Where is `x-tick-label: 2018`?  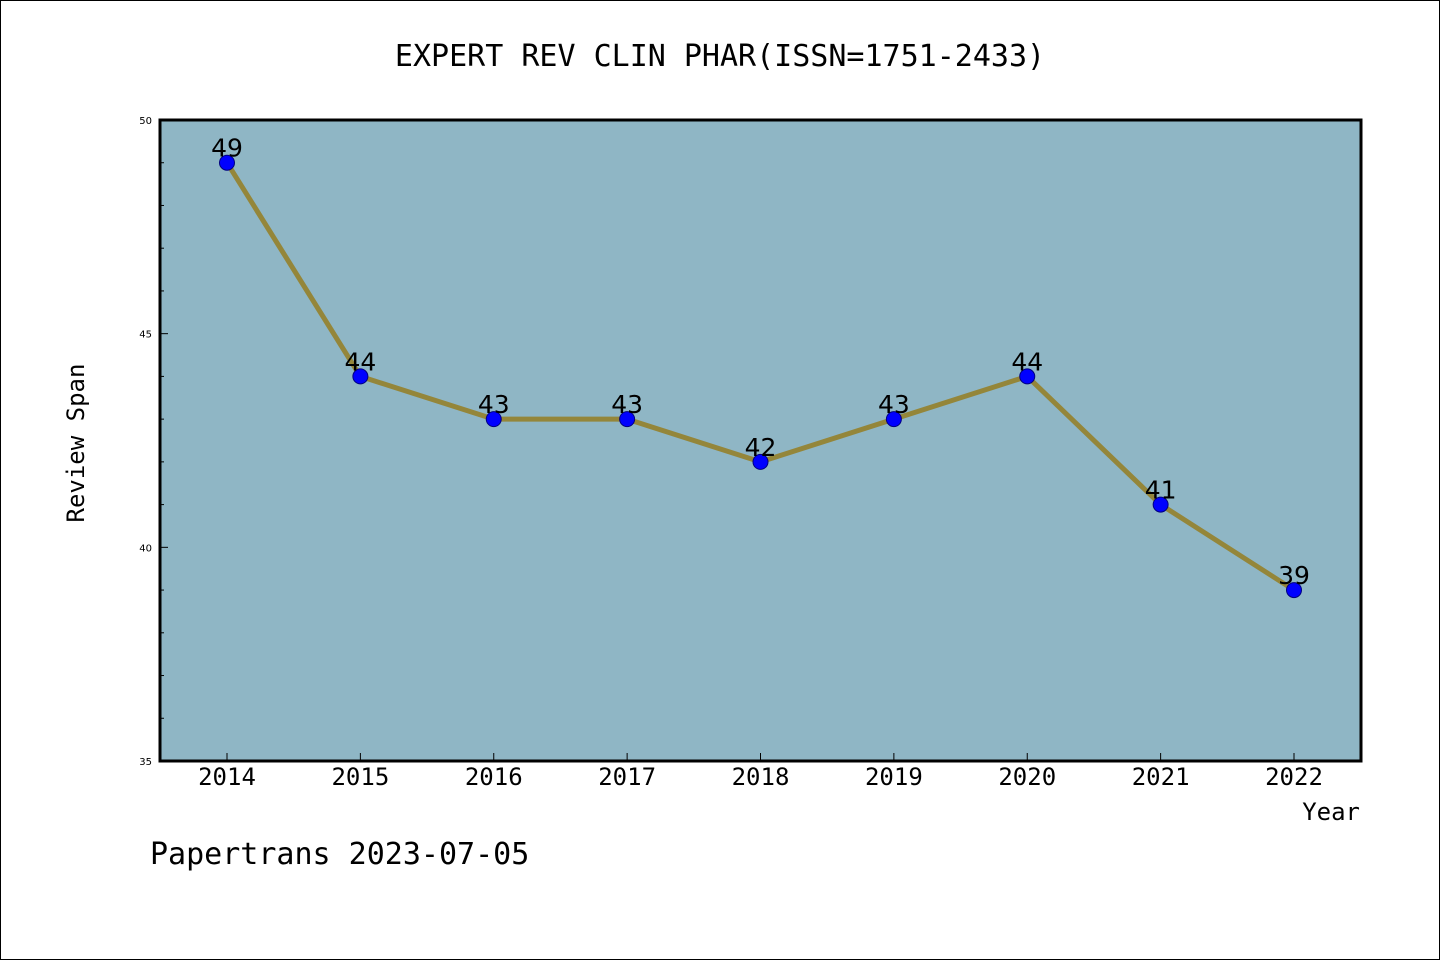 x-tick-label: 2018 is located at coordinates (761, 777).